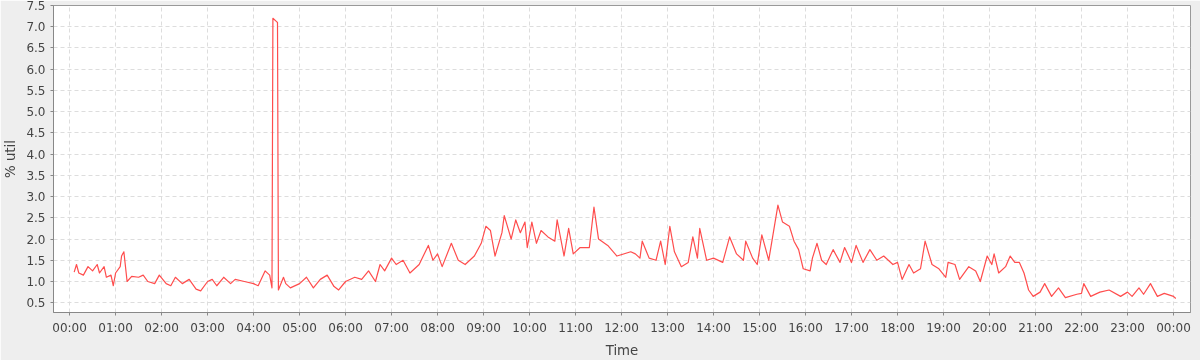 This screenshot has height=360, width=1200. What do you see at coordinates (437, 327) in the screenshot?
I see `x-tick-label: 08:00` at bounding box center [437, 327].